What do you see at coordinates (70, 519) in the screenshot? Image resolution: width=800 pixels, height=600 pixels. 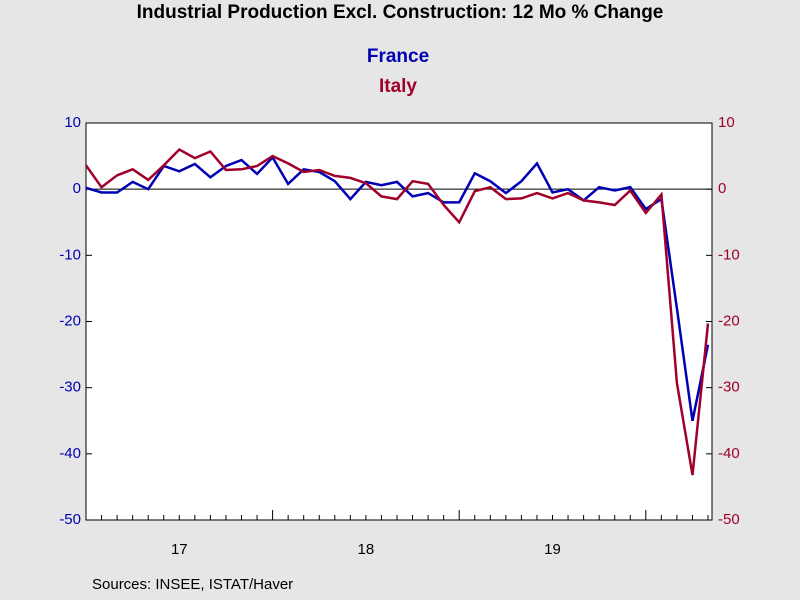 I see `y-tick-label: -50` at bounding box center [70, 519].